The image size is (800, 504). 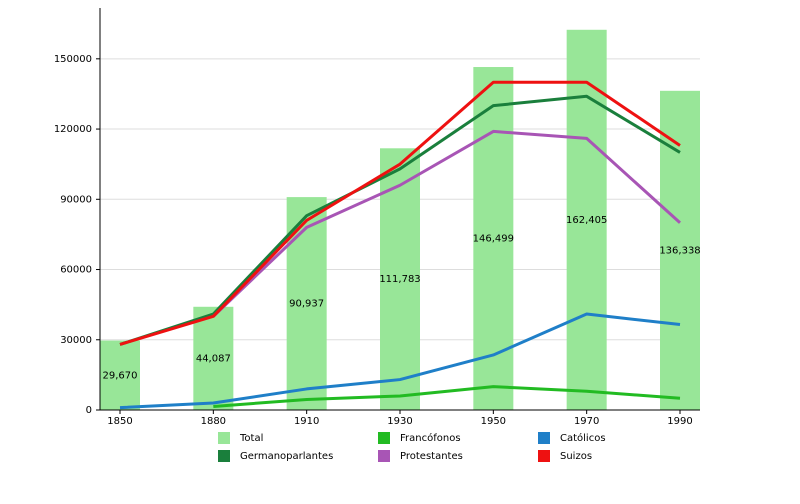 I want to click on x-tick-label: 1880, so click(x=213, y=421).